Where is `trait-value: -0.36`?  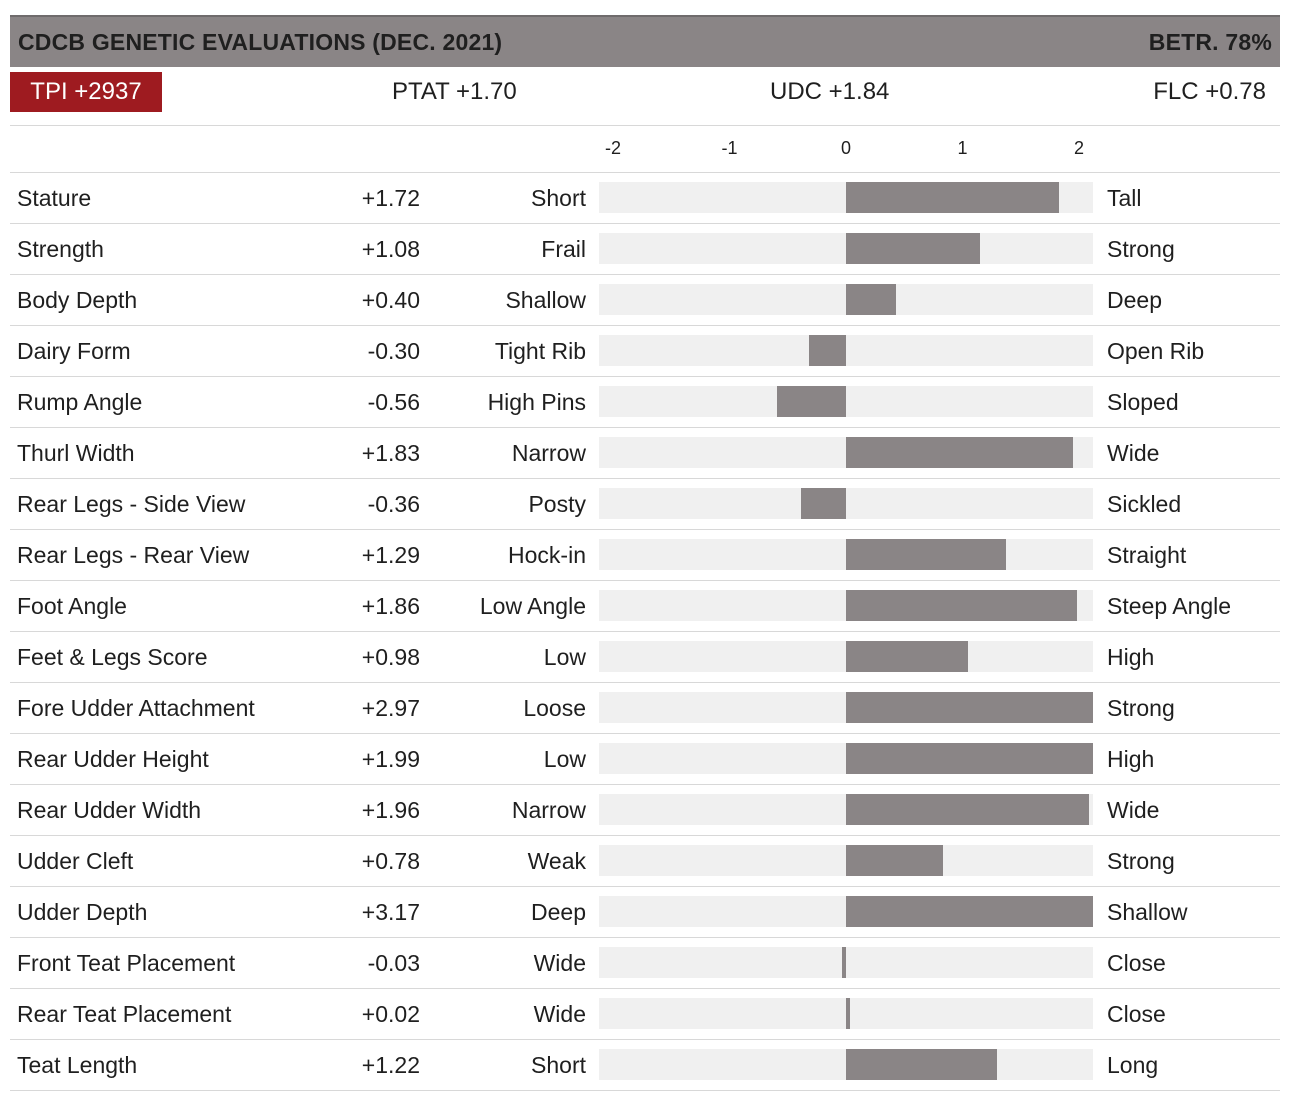 trait-value: -0.36 is located at coordinates (393, 504).